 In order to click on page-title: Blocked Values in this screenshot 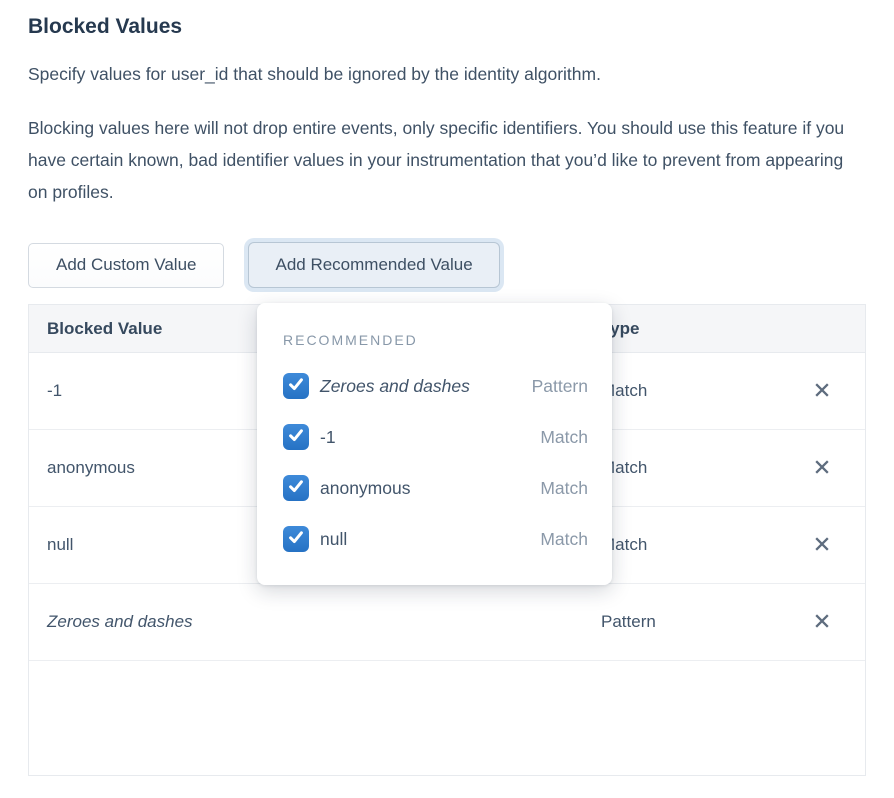, I will do `click(105, 26)`.